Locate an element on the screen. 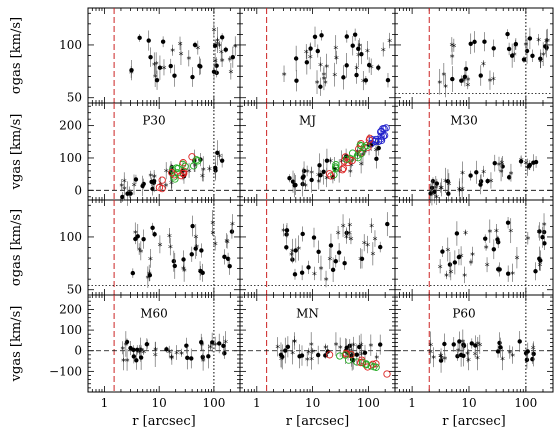 Image resolution: width=560 pixels, height=439 pixels. panel-label-p30: P30 is located at coordinates (153, 121).